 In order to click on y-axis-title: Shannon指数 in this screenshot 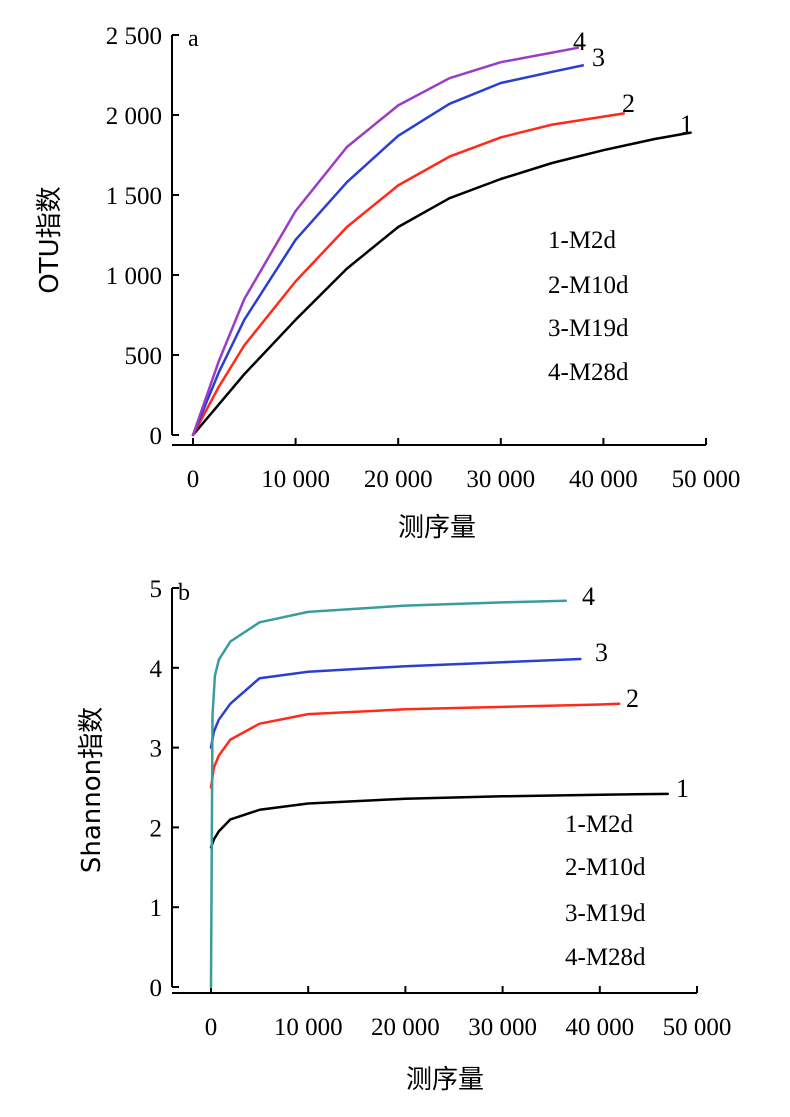, I will do `click(92, 790)`.